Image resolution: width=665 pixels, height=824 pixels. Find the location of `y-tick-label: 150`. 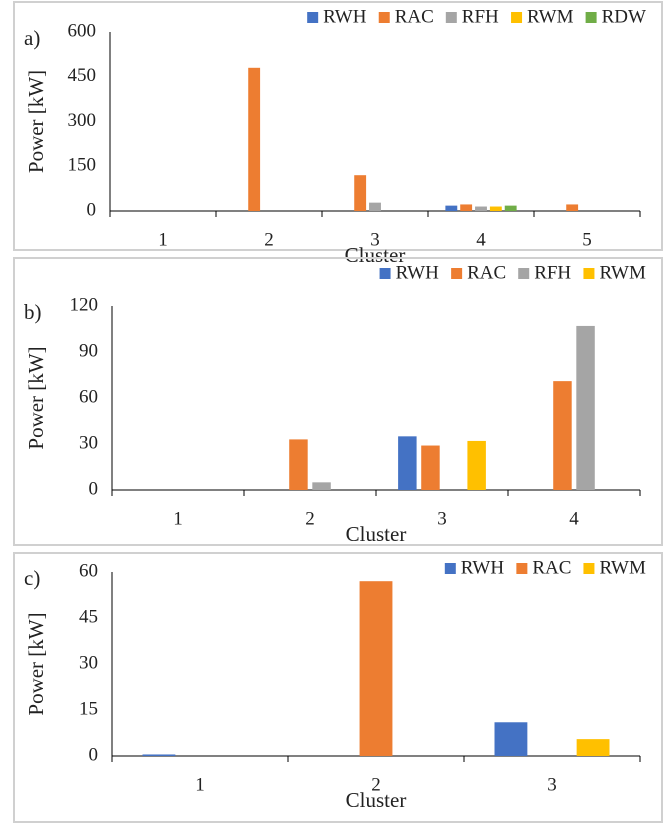

y-tick-label: 150 is located at coordinates (82, 165).